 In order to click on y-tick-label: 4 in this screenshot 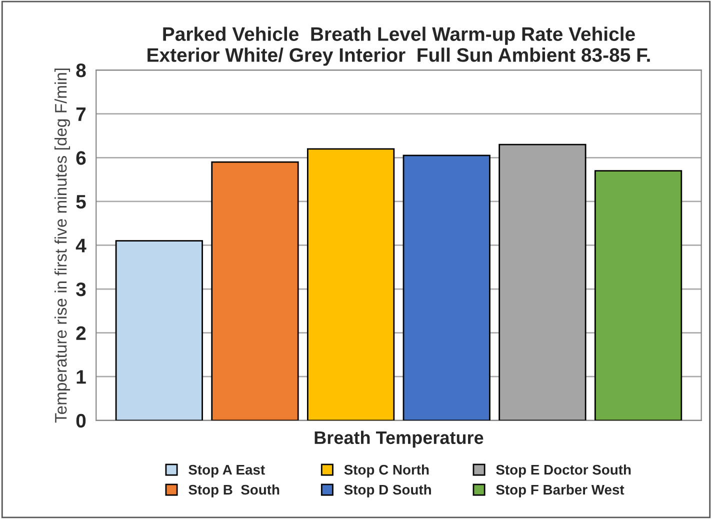, I will do `click(81, 245)`.